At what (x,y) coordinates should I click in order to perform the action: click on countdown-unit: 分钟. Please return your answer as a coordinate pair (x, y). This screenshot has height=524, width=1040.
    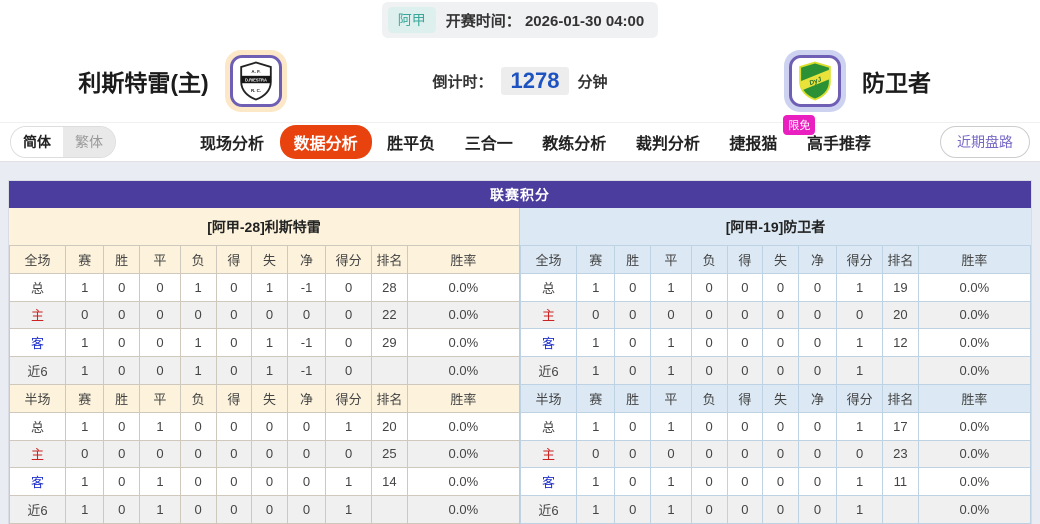
    Looking at the image, I should click on (592, 82).